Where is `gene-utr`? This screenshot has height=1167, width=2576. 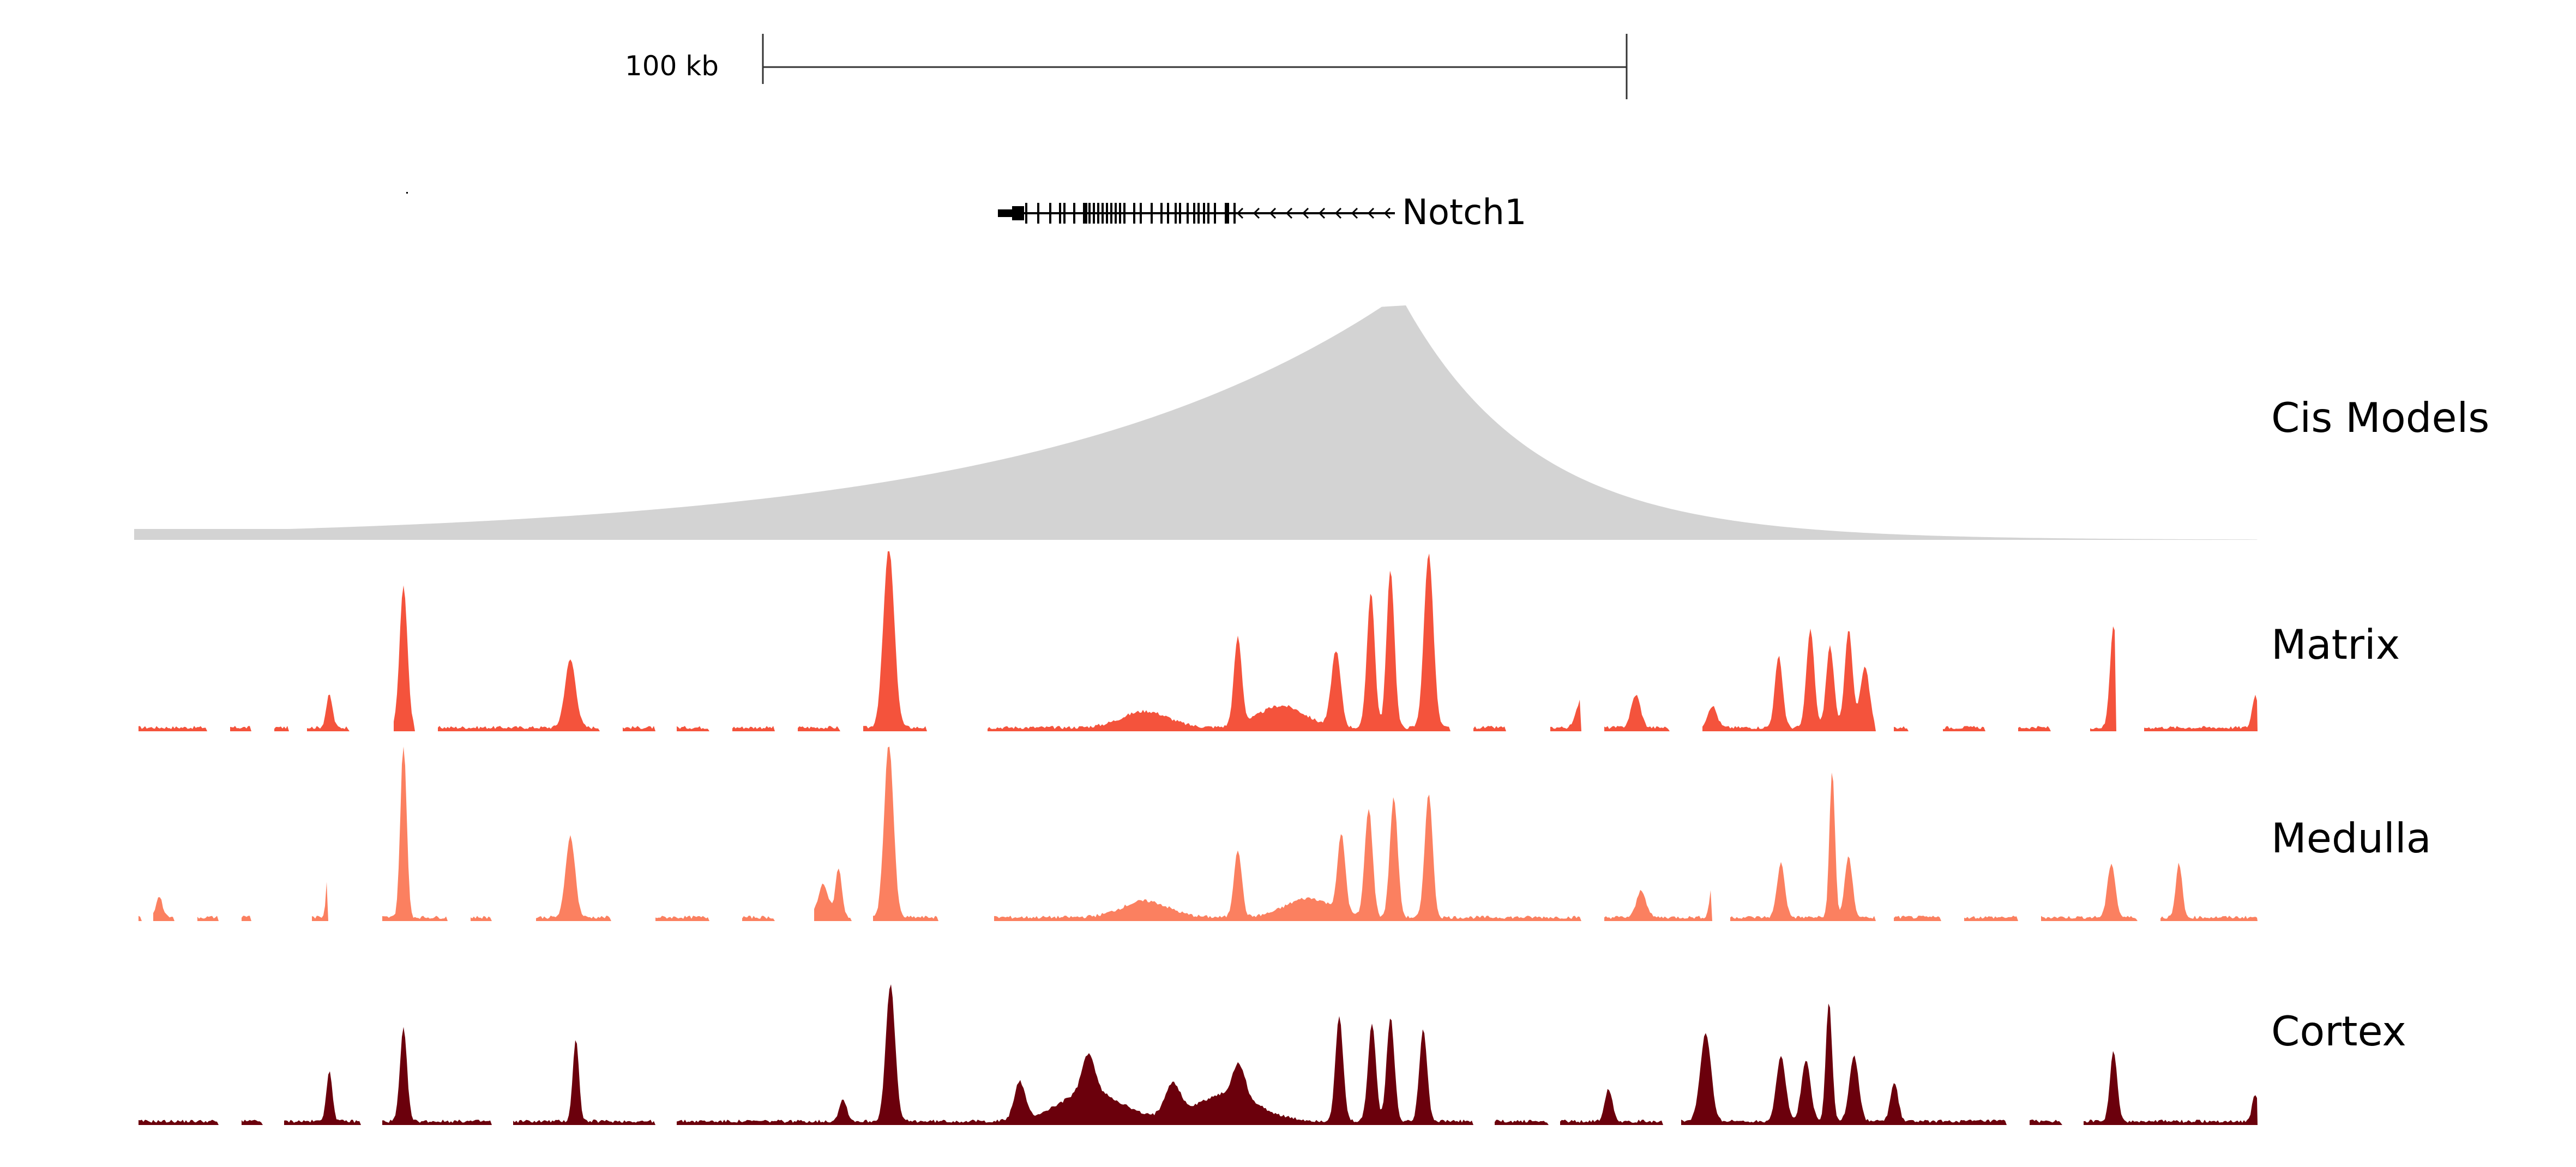 gene-utr is located at coordinates (1005, 213).